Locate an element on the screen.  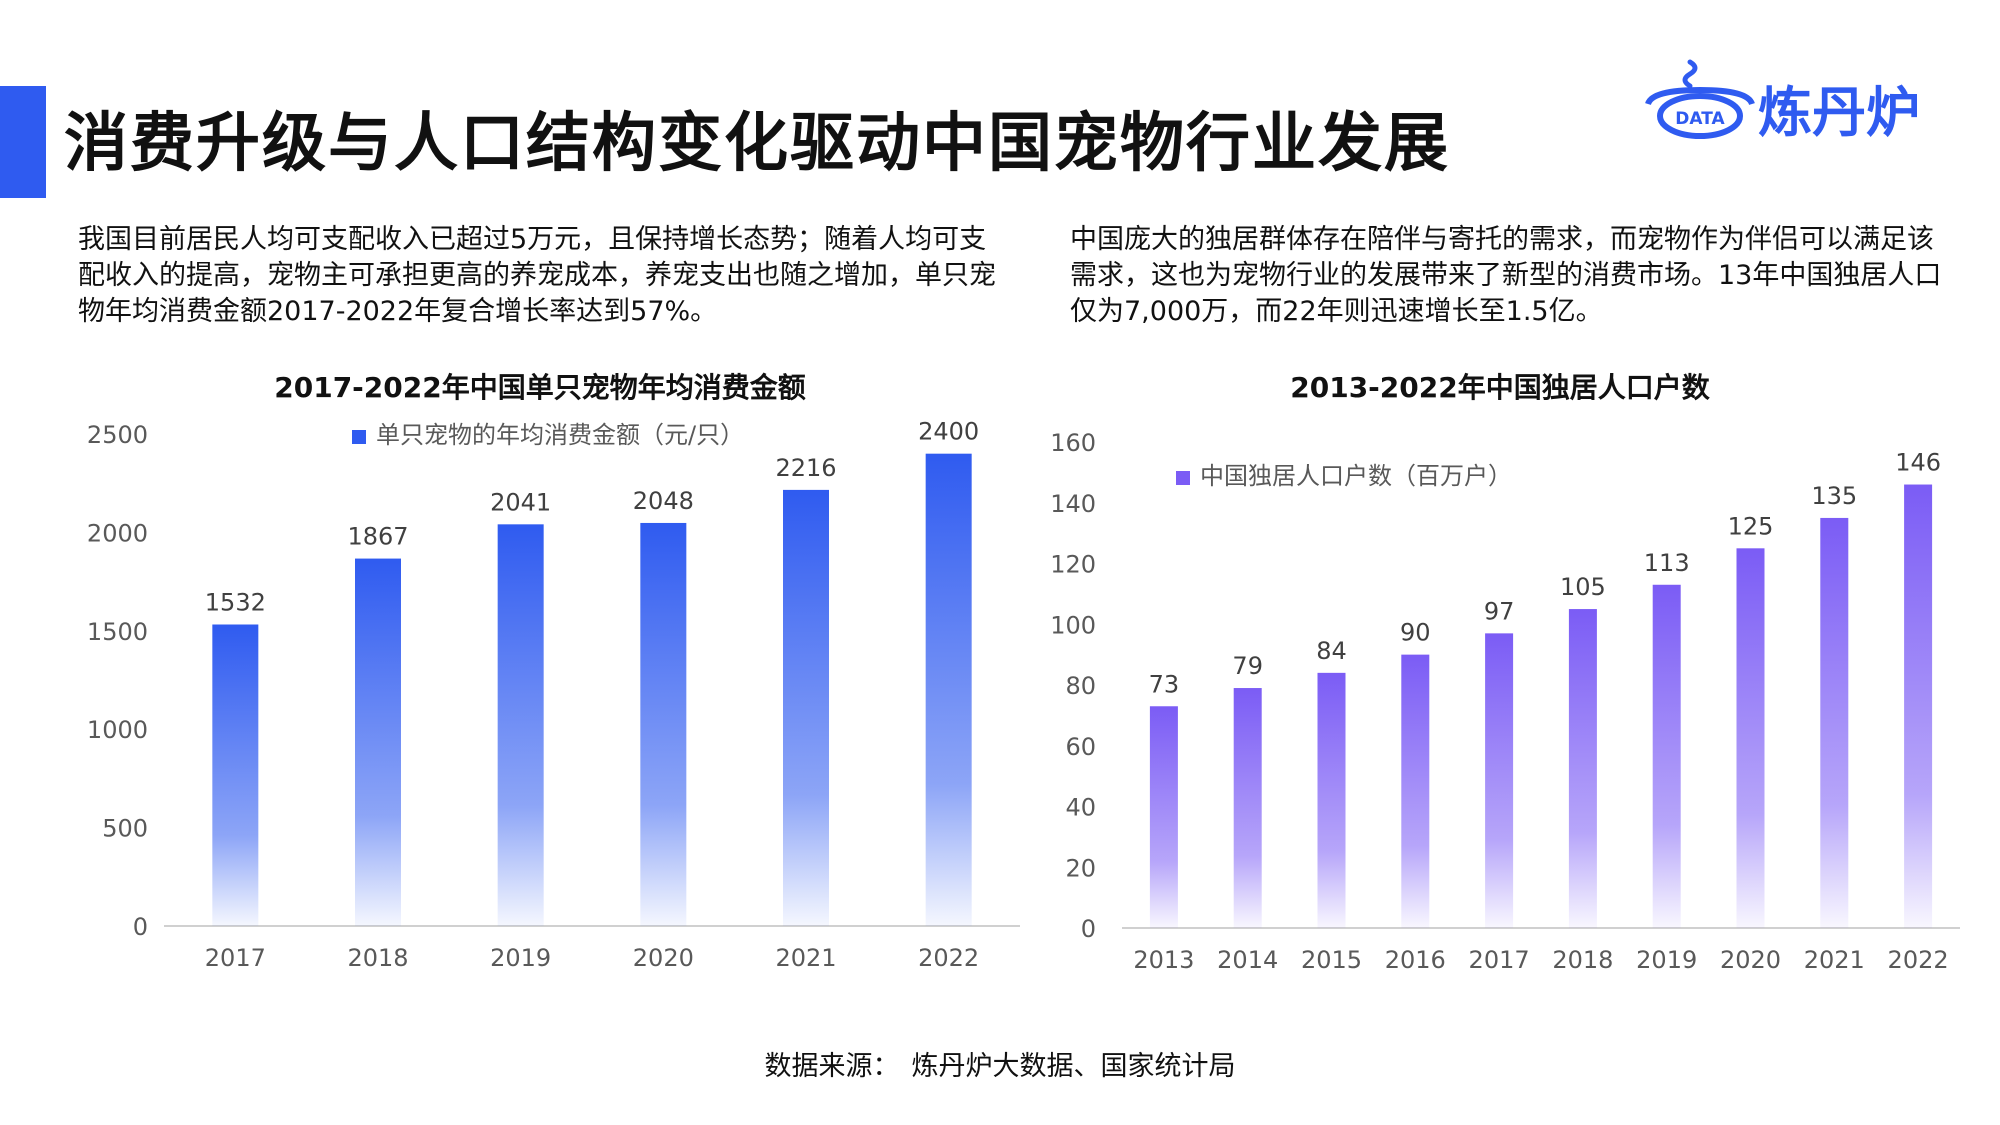
pot-icon: DATA is located at coordinates (1700, 99).